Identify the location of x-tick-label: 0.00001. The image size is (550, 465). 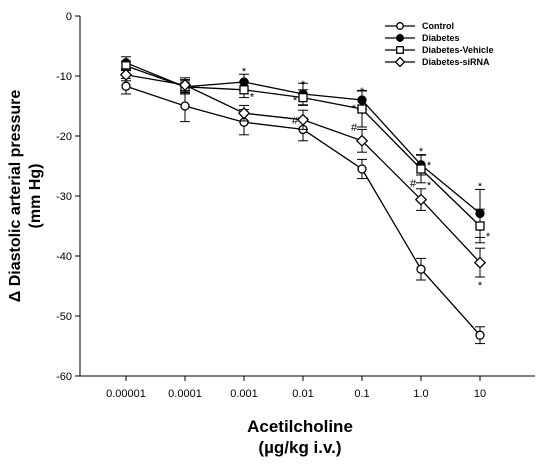
(126, 394).